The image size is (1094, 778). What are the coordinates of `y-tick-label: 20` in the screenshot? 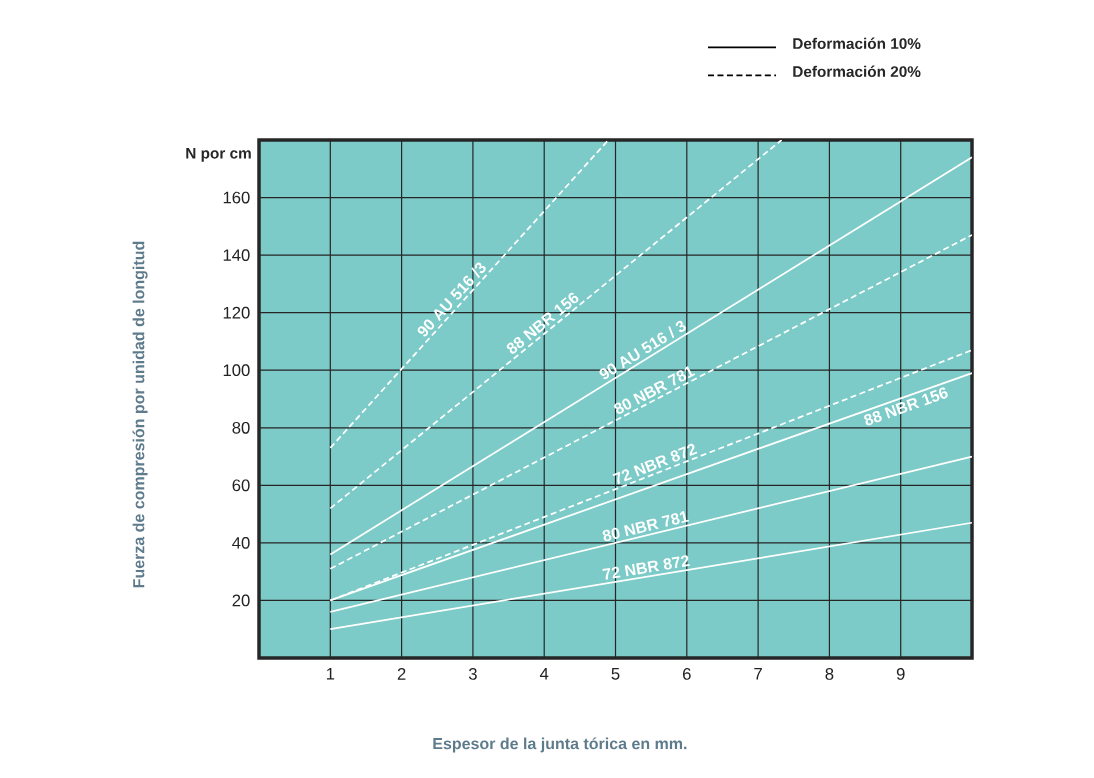 It's located at (241, 600).